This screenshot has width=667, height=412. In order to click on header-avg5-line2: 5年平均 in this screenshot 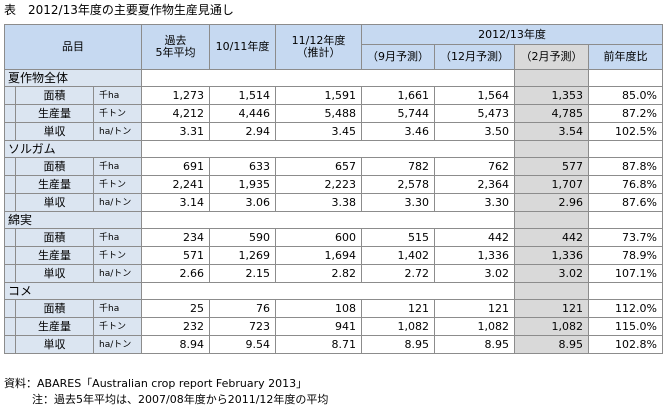, I will do `click(175, 52)`.